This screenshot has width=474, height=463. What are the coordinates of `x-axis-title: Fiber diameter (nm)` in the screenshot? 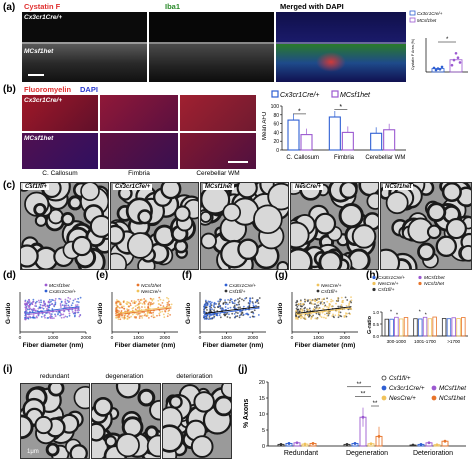 It's located at (53, 345).